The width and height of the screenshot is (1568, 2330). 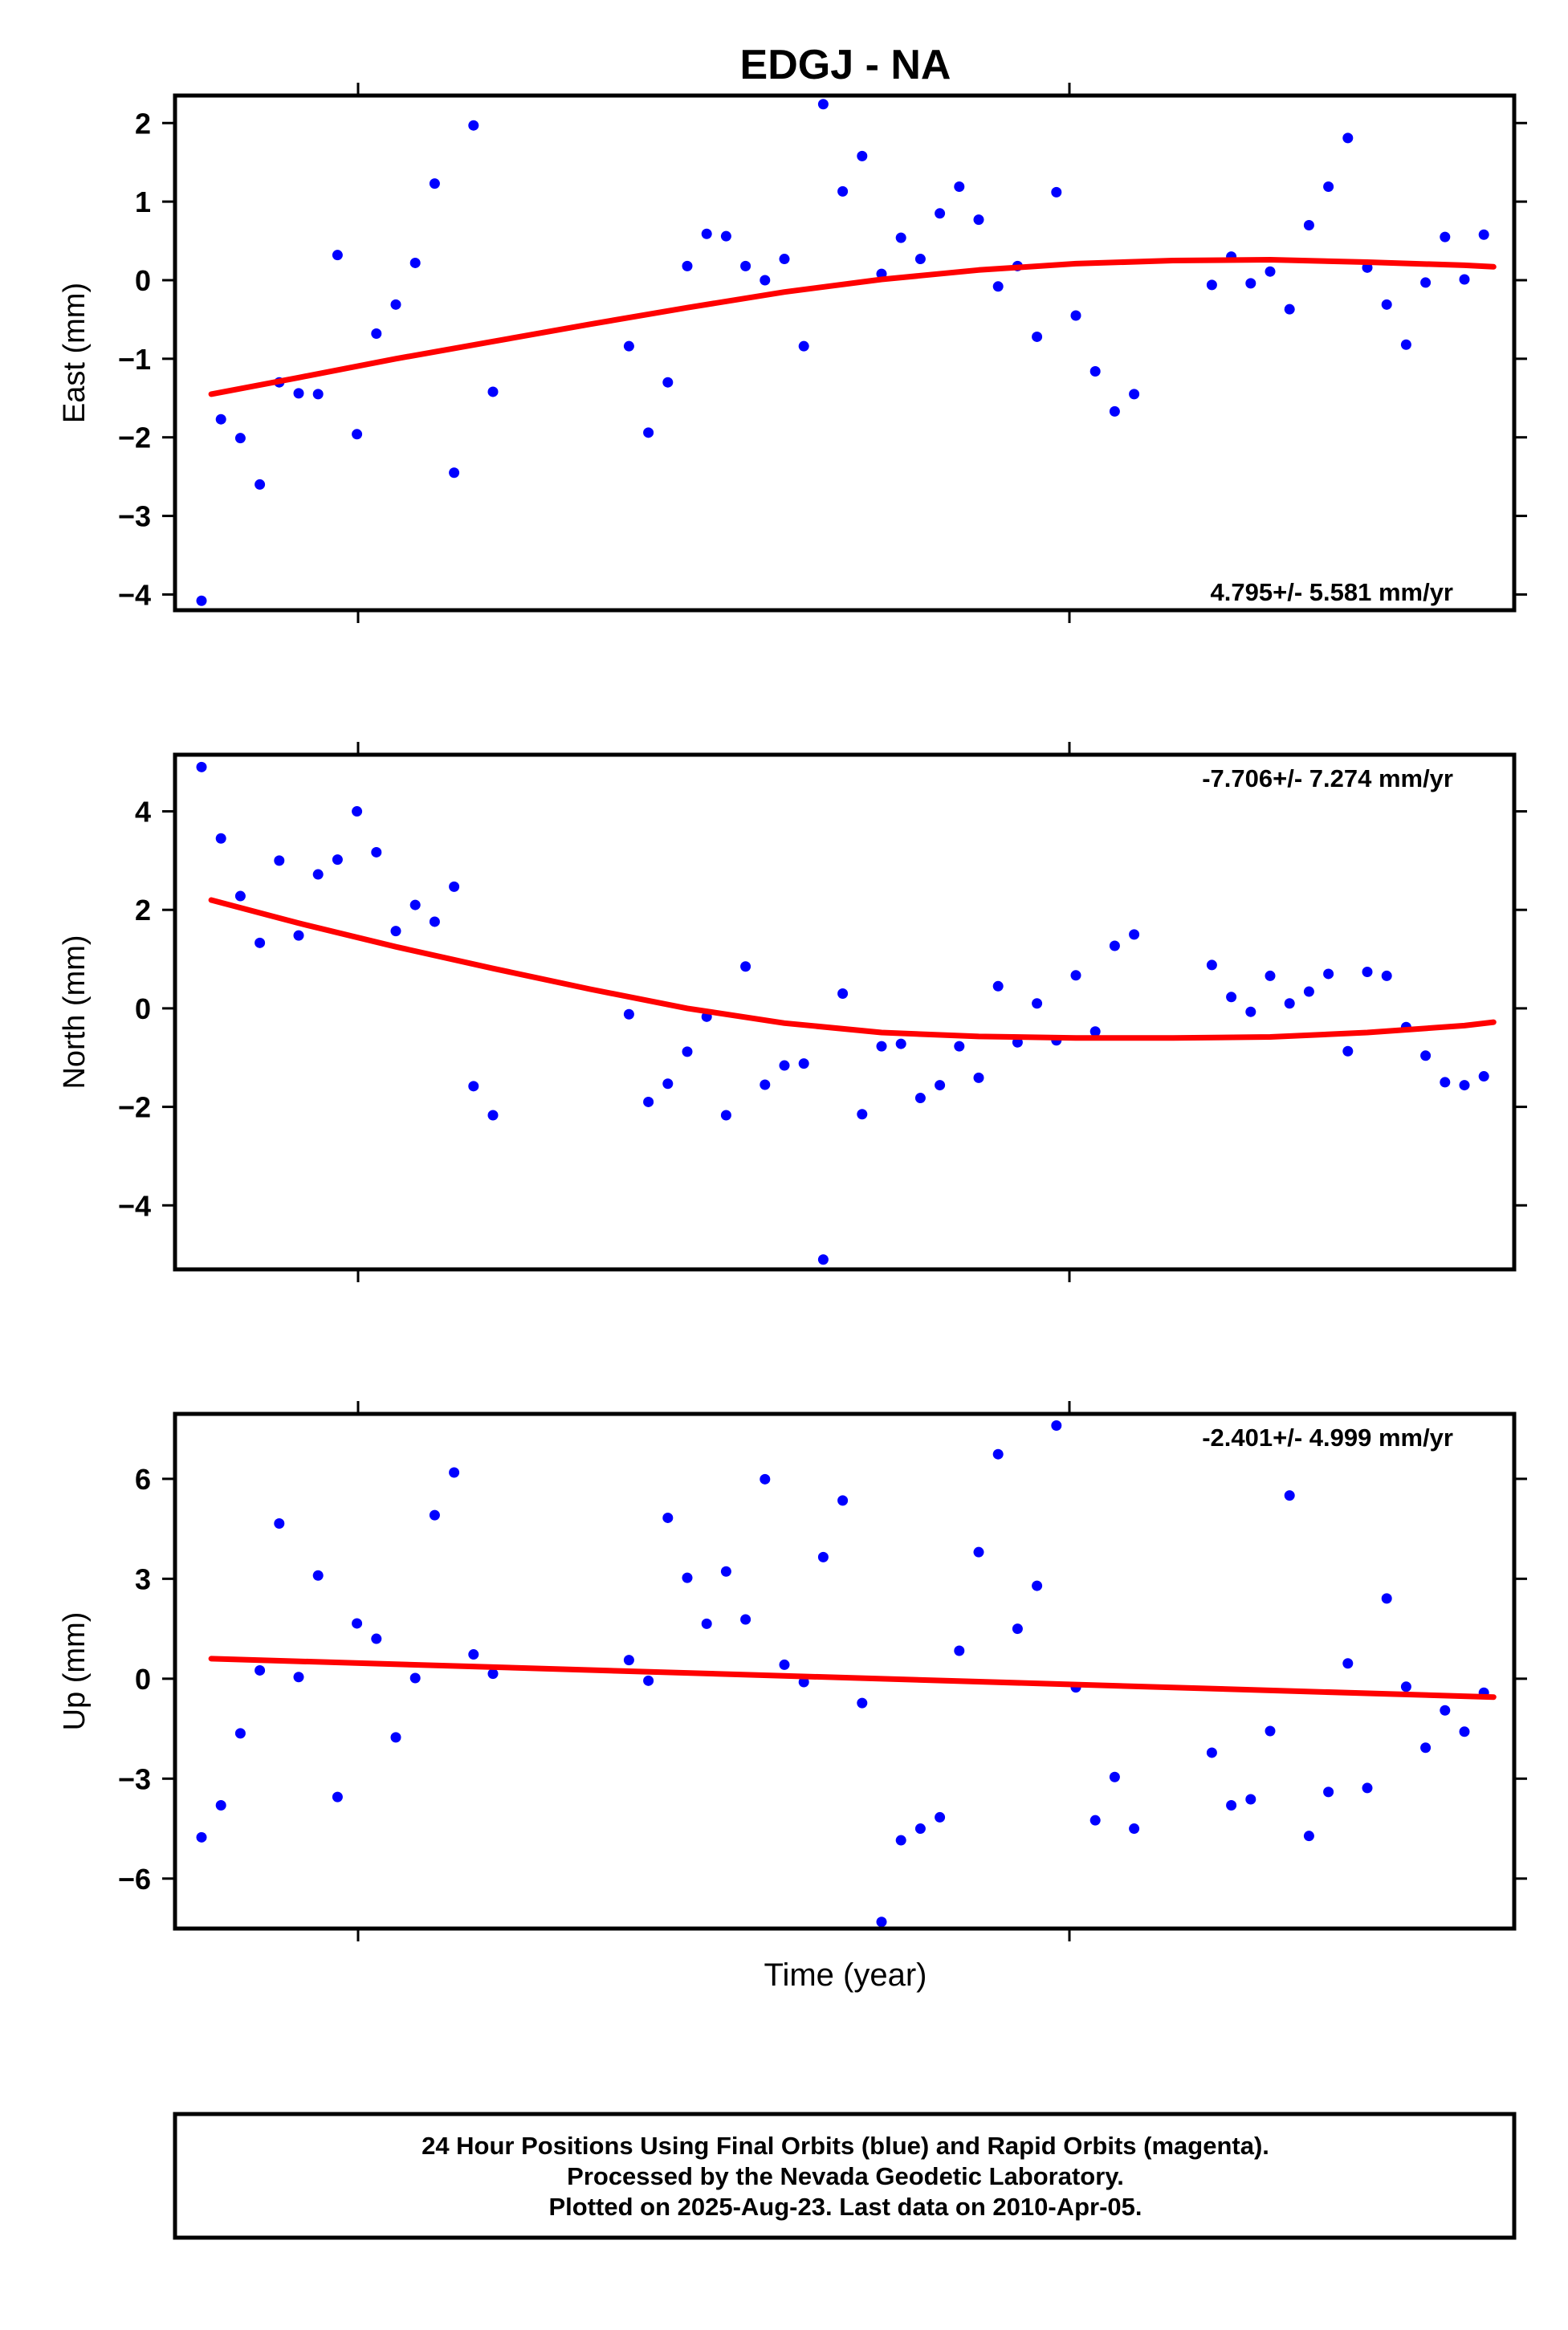 What do you see at coordinates (134, 1205) in the screenshot?
I see `north-ytick-label: −4` at bounding box center [134, 1205].